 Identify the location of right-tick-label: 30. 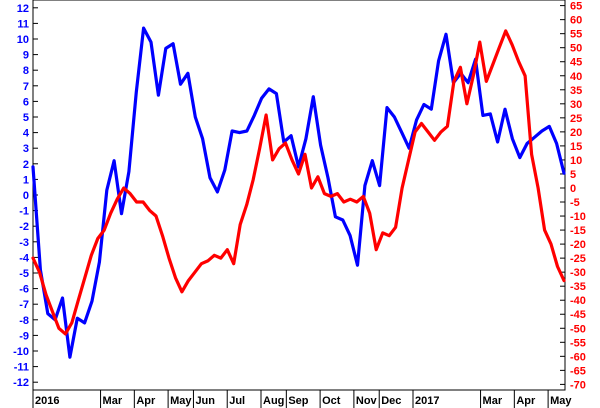
(576, 105).